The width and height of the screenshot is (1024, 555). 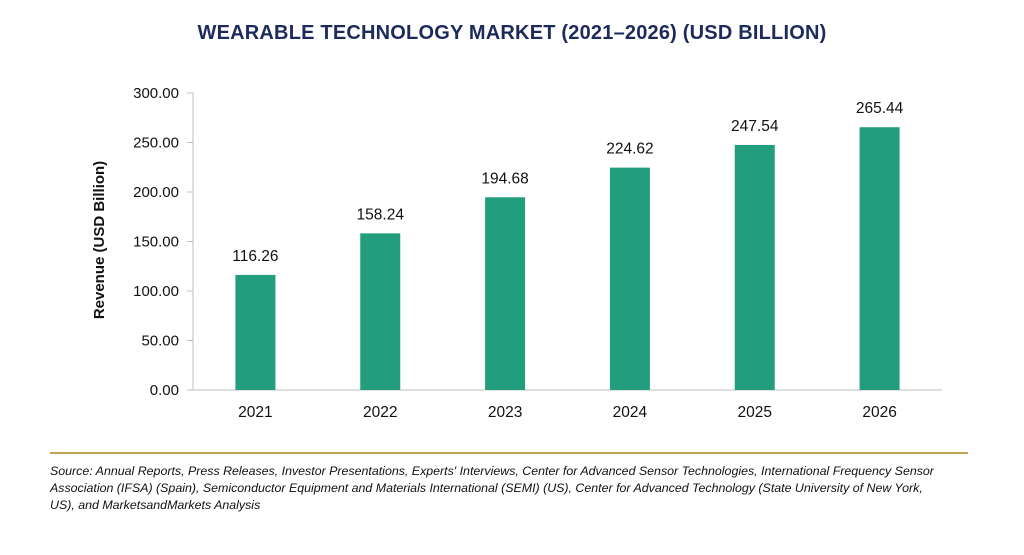 What do you see at coordinates (755, 412) in the screenshot?
I see `x-tick-label: 2025` at bounding box center [755, 412].